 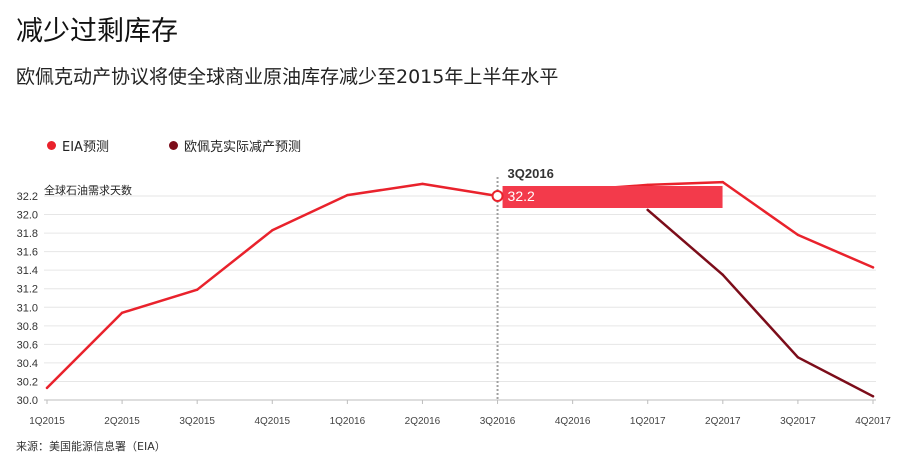 I want to click on legend-item-eia: EIA预测, so click(x=78, y=146).